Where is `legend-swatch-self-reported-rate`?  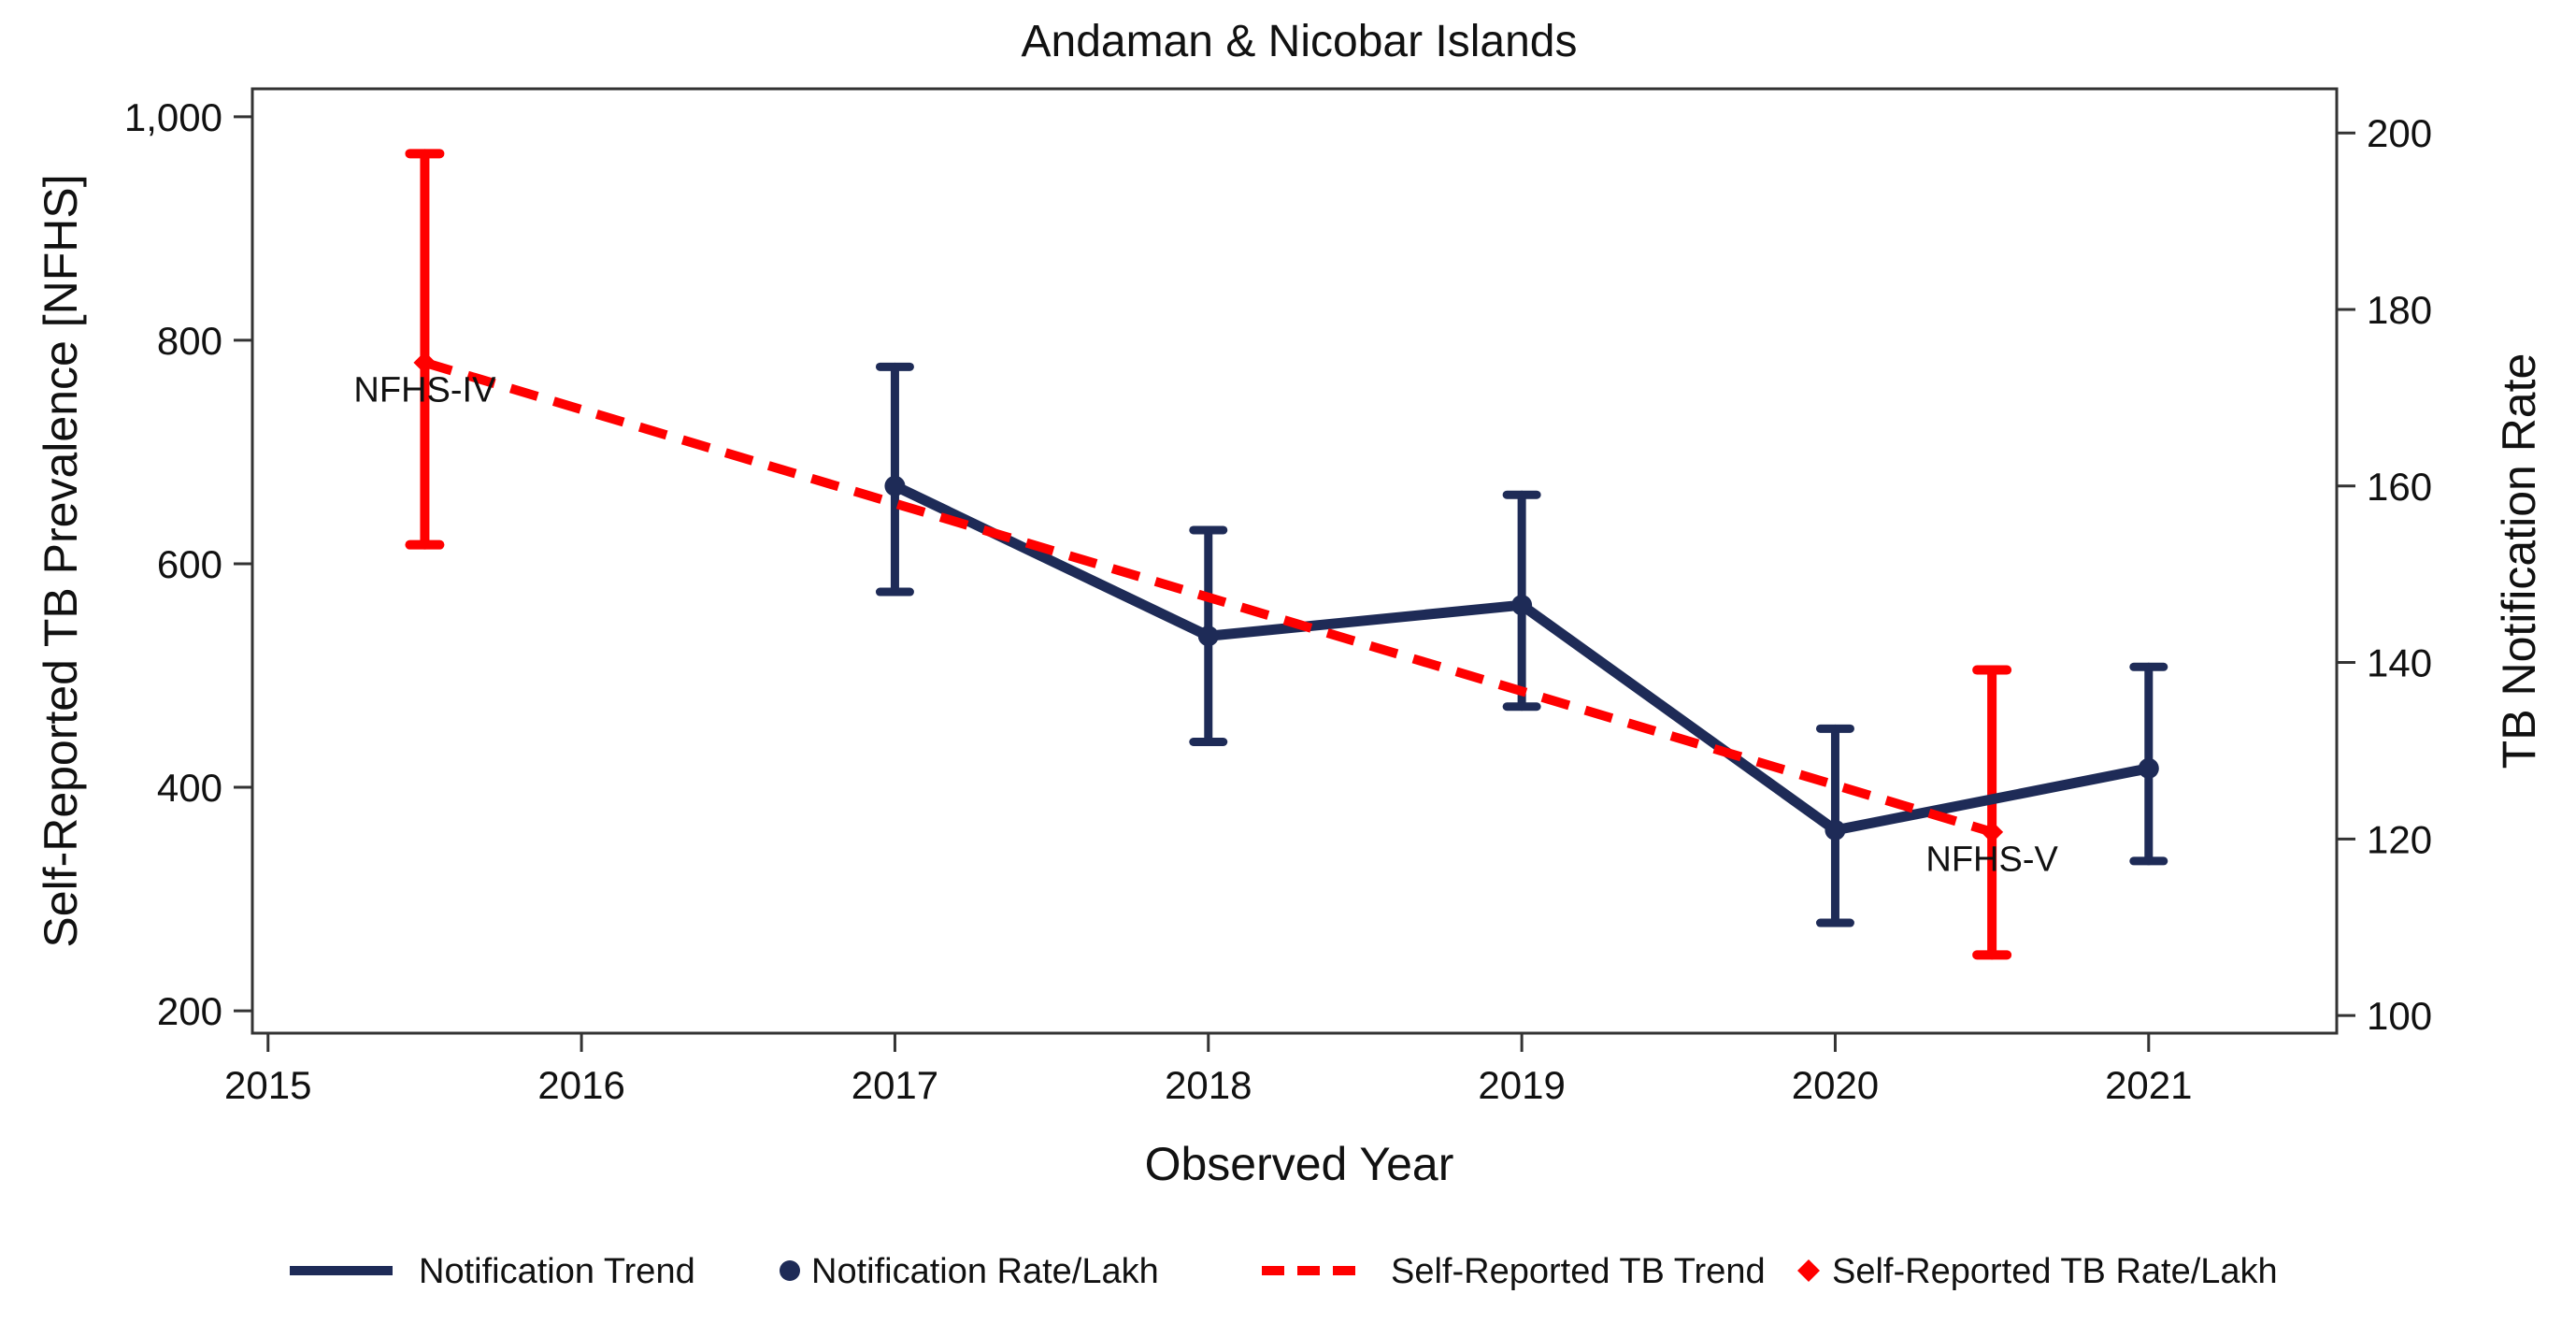 legend-swatch-self-reported-rate is located at coordinates (1808, 1270).